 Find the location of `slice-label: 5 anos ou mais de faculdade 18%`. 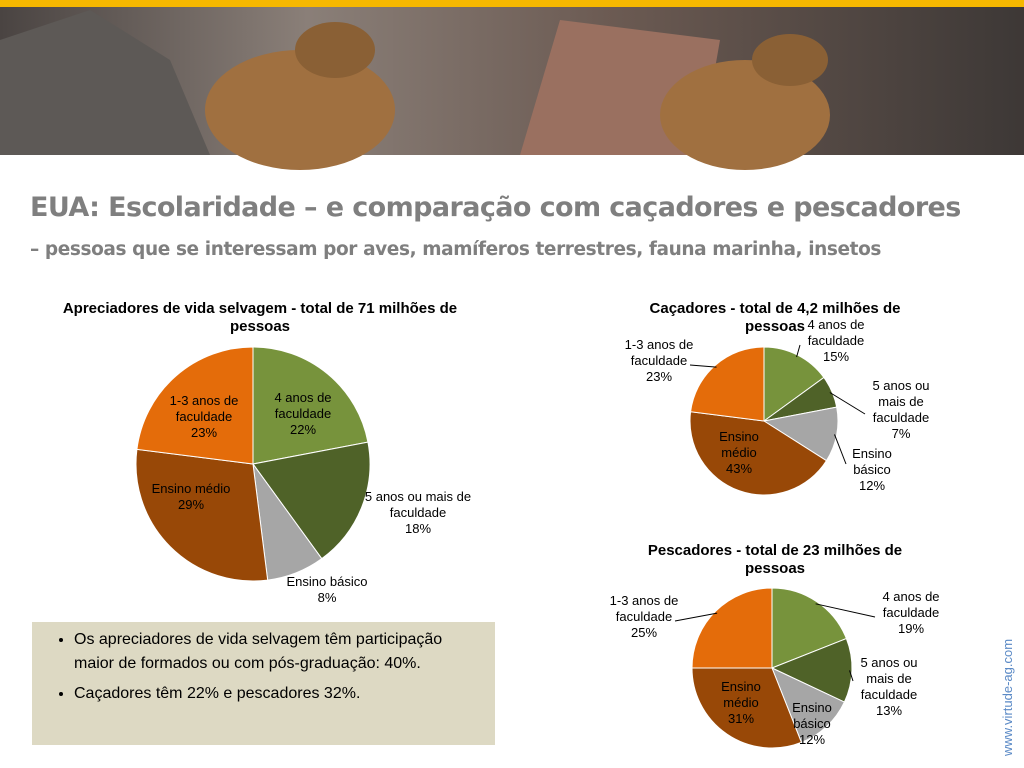

slice-label: 5 anos ou mais de faculdade 18% is located at coordinates (418, 513).